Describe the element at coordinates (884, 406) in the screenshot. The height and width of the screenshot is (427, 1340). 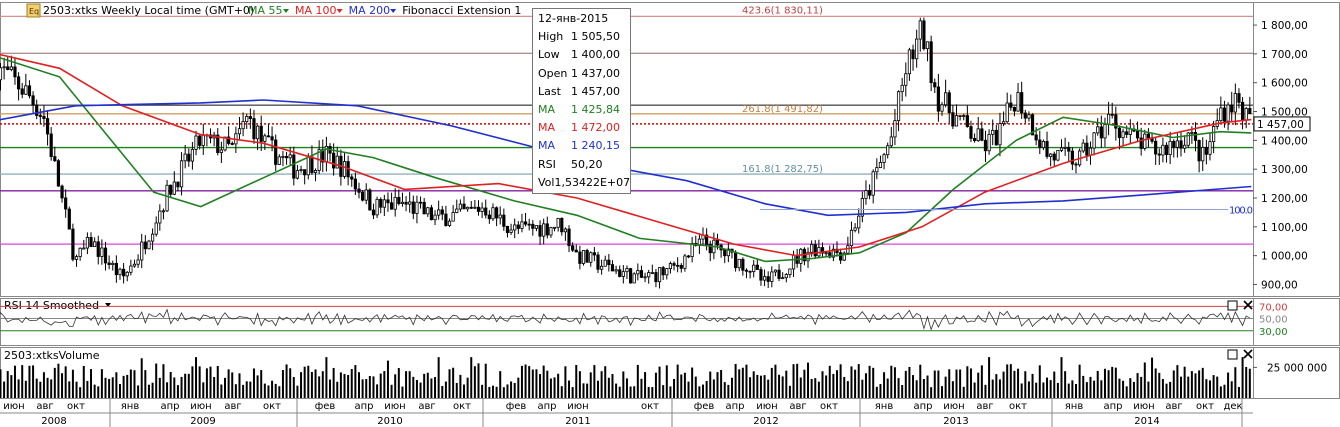
I see `x-month-label: янв` at that location.